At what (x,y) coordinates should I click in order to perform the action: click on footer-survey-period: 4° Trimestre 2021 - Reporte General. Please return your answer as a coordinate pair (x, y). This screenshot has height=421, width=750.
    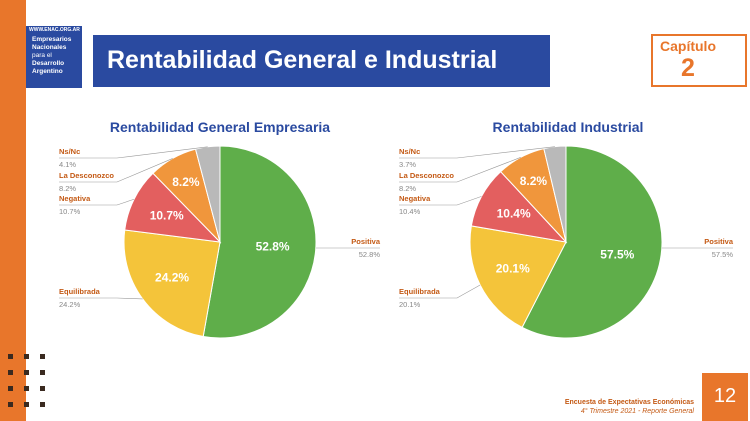
    Looking at the image, I should click on (637, 411).